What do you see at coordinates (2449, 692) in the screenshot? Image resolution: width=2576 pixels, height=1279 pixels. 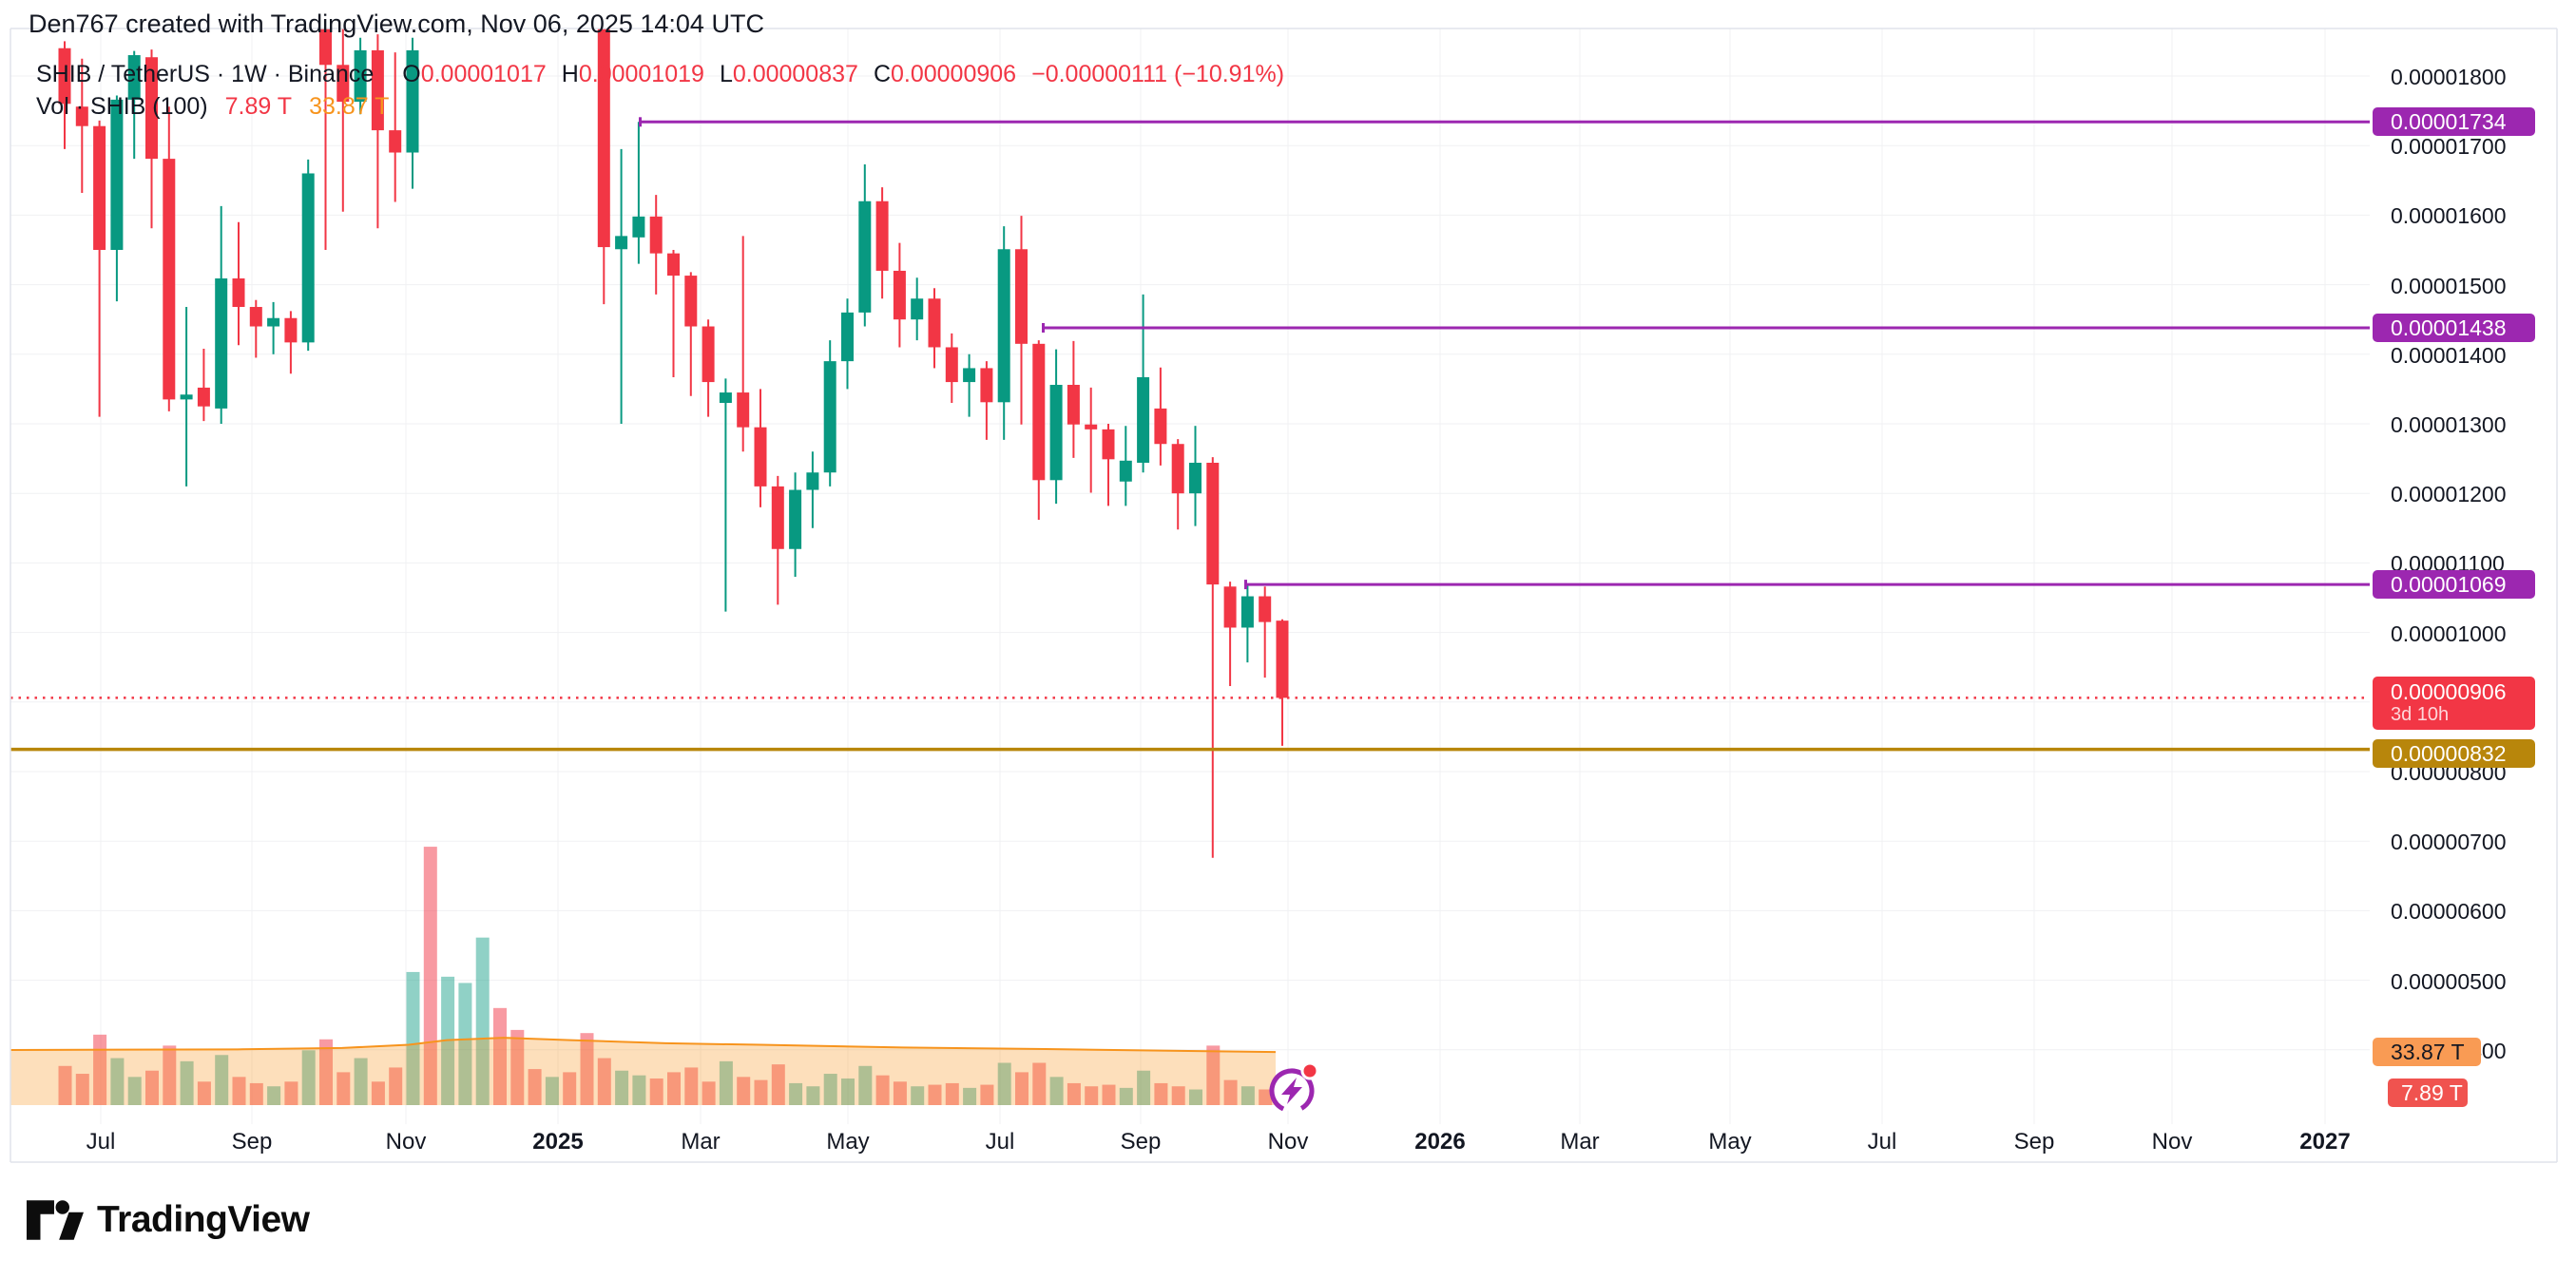 I see `last-price-value: 0.00000906` at bounding box center [2449, 692].